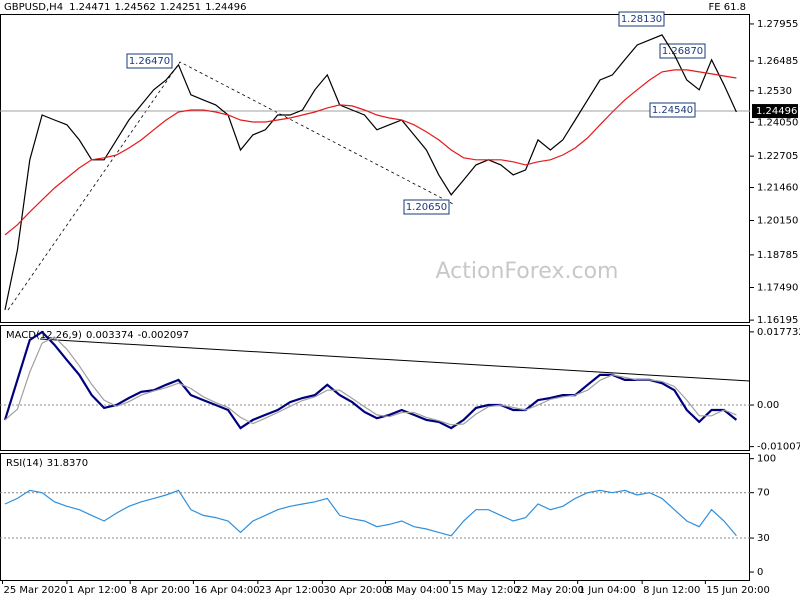 Image resolution: width=800 pixels, height=600 pixels. What do you see at coordinates (778, 332) in the screenshot?
I see `y-tick-label: 0.017732` at bounding box center [778, 332].